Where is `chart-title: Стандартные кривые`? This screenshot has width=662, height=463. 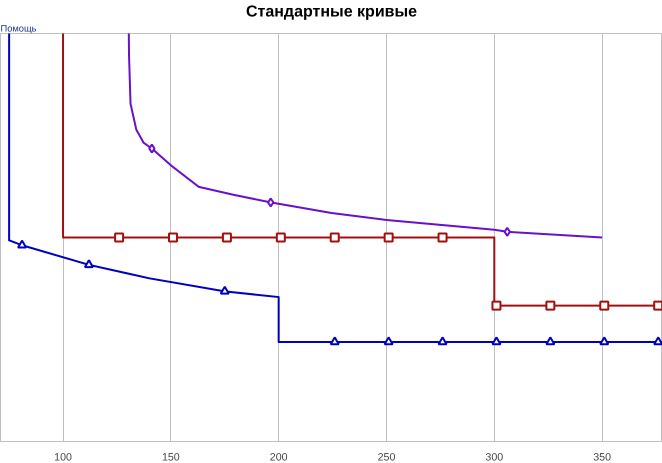 chart-title: Стандартные кривые is located at coordinates (332, 12).